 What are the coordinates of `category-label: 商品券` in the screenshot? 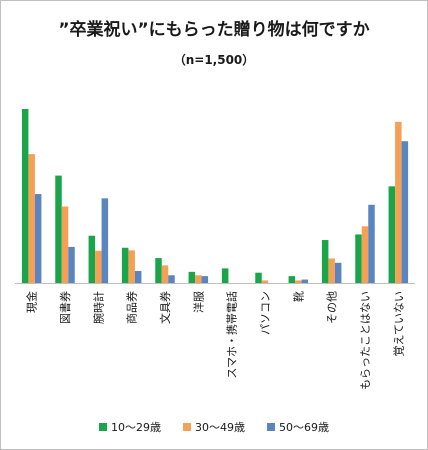 It's located at (132, 307).